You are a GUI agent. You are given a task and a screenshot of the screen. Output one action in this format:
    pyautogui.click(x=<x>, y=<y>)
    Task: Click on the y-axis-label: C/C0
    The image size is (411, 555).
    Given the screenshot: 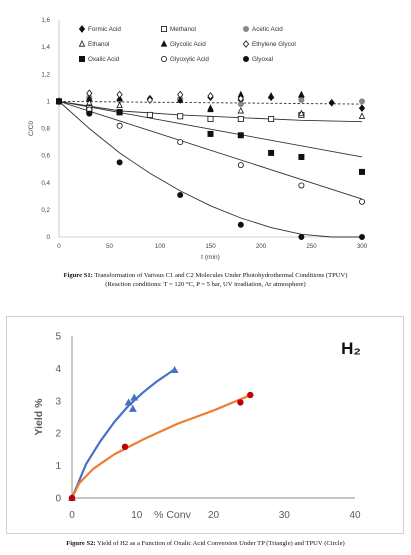 What is the action you would take?
    pyautogui.click(x=31, y=128)
    